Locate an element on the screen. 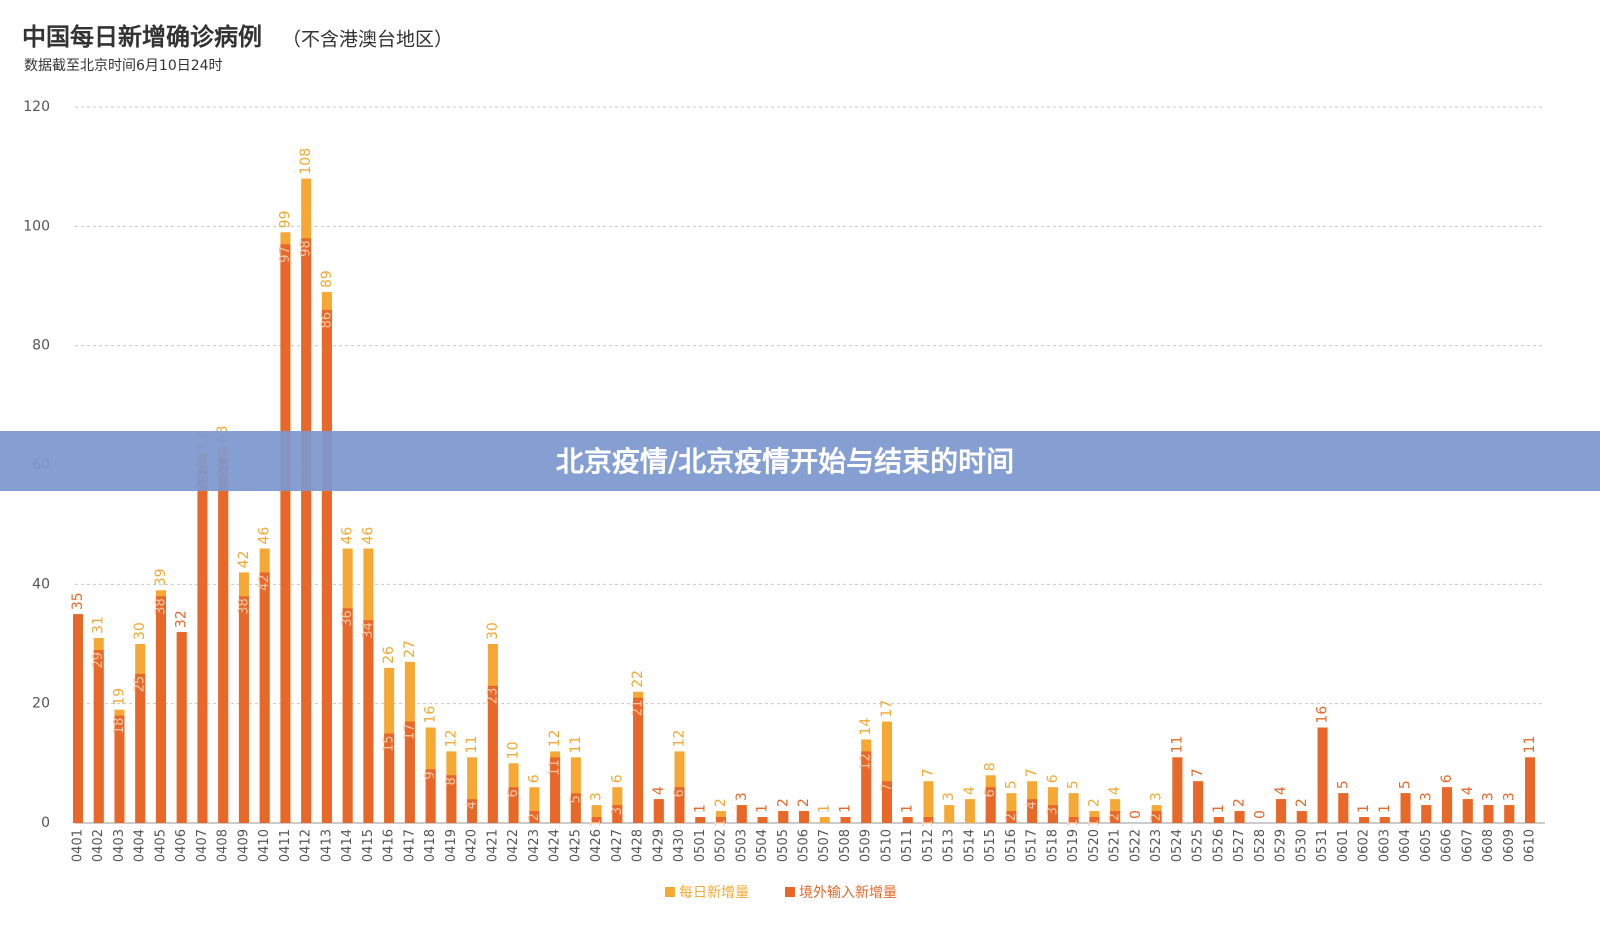 Image resolution: width=1600 pixels, height=943 pixels. value-label-total: 0 is located at coordinates (1136, 814).